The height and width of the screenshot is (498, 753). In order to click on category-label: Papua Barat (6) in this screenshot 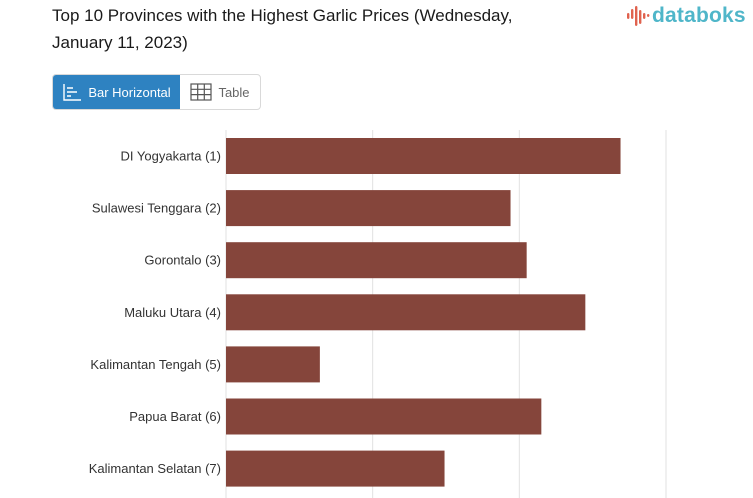, I will do `click(175, 416)`.